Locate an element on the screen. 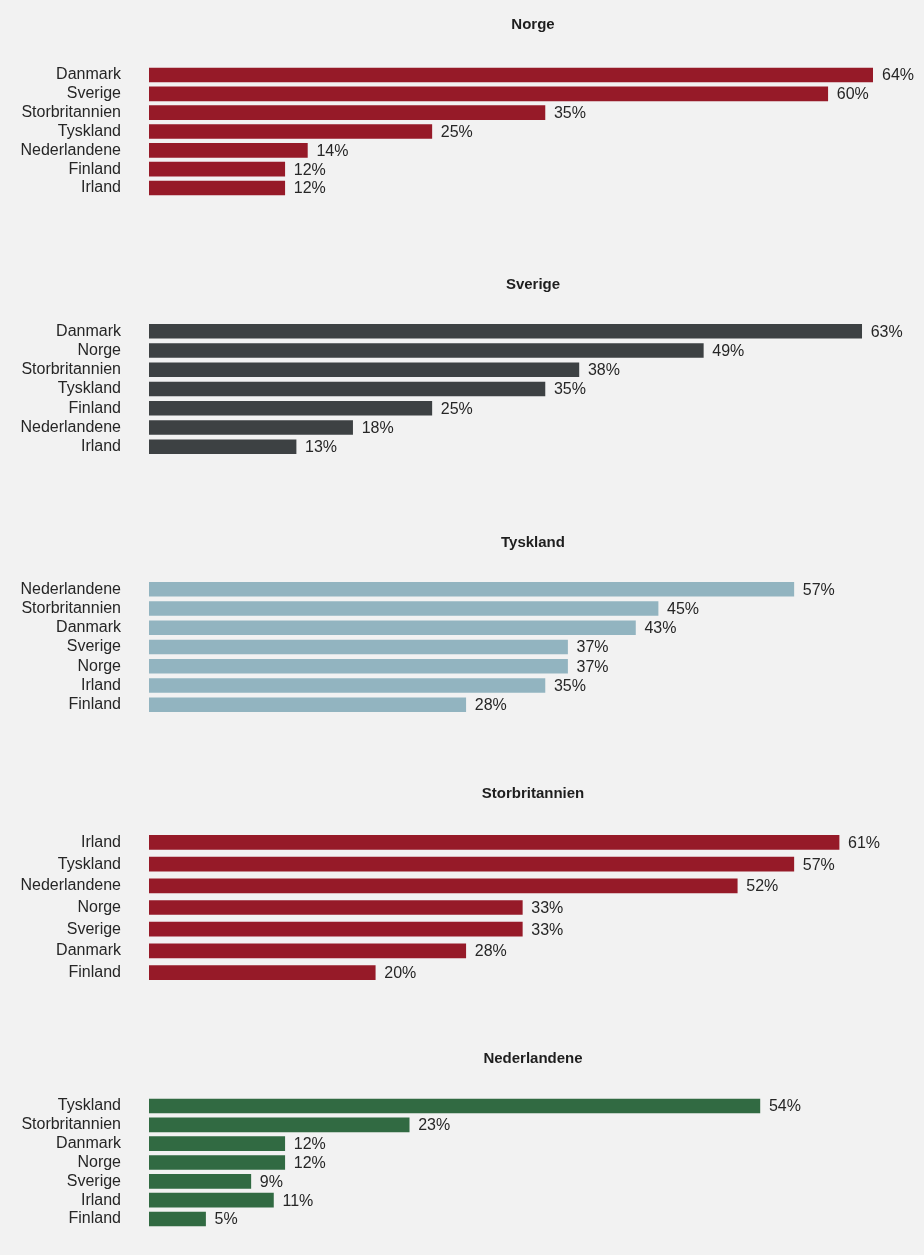 The image size is (924, 1255). data-label: 23% is located at coordinates (434, 1125).